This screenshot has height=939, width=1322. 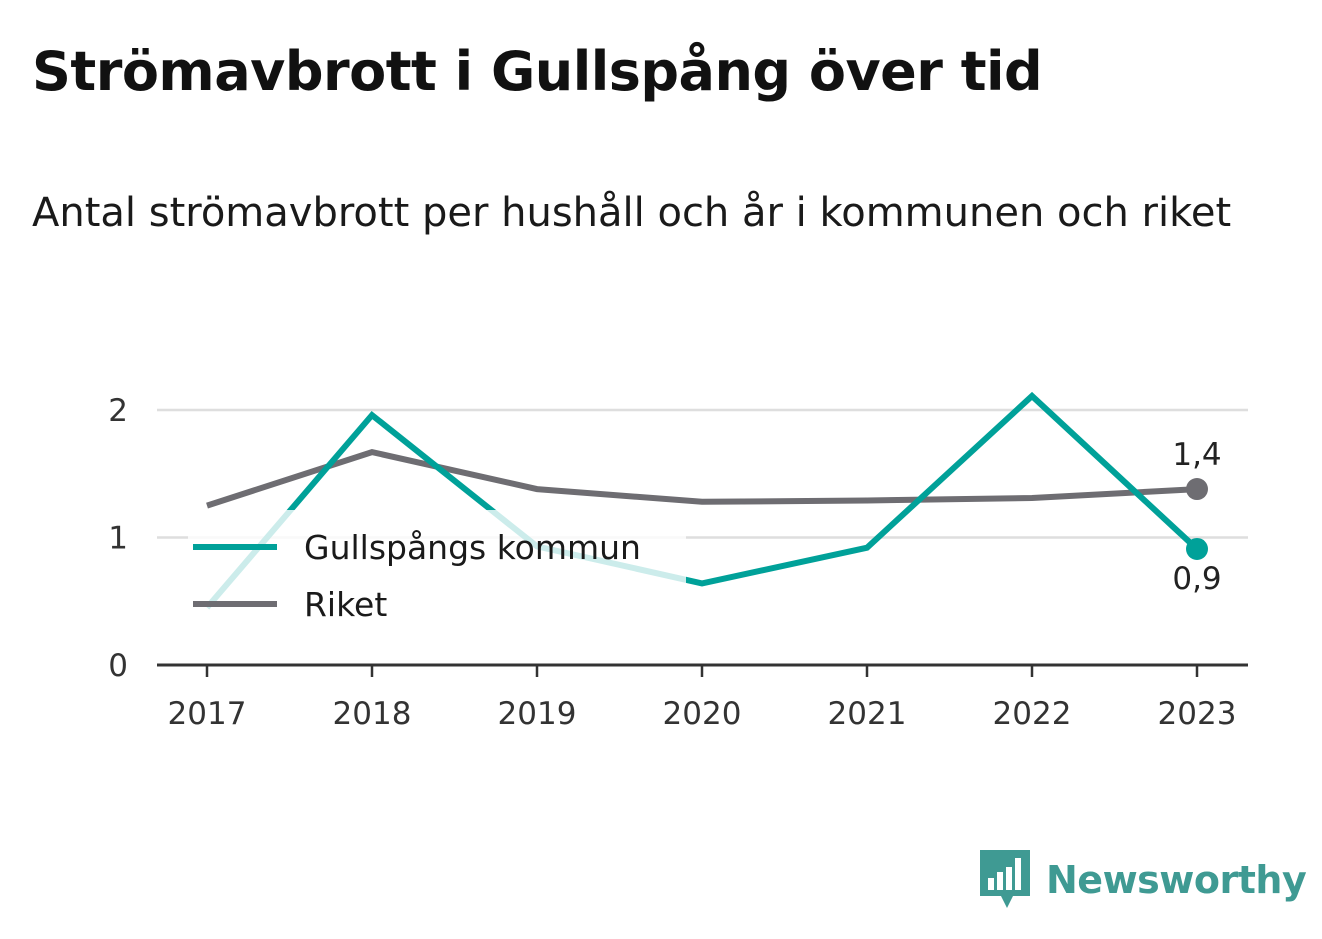 What do you see at coordinates (702, 714) in the screenshot?
I see `x-tick-label: 2020` at bounding box center [702, 714].